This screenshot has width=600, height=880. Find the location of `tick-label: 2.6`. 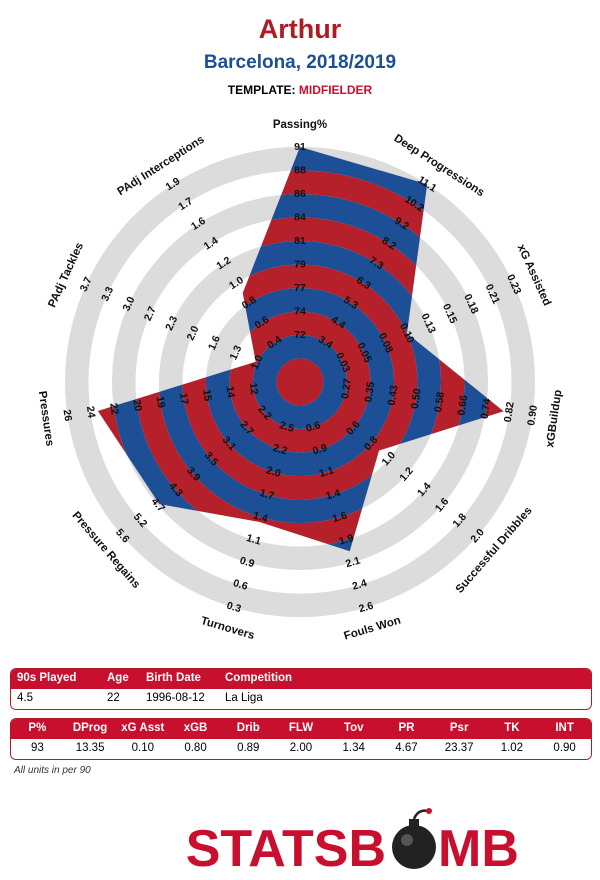

tick-label: 2.6 is located at coordinates (366, 608).